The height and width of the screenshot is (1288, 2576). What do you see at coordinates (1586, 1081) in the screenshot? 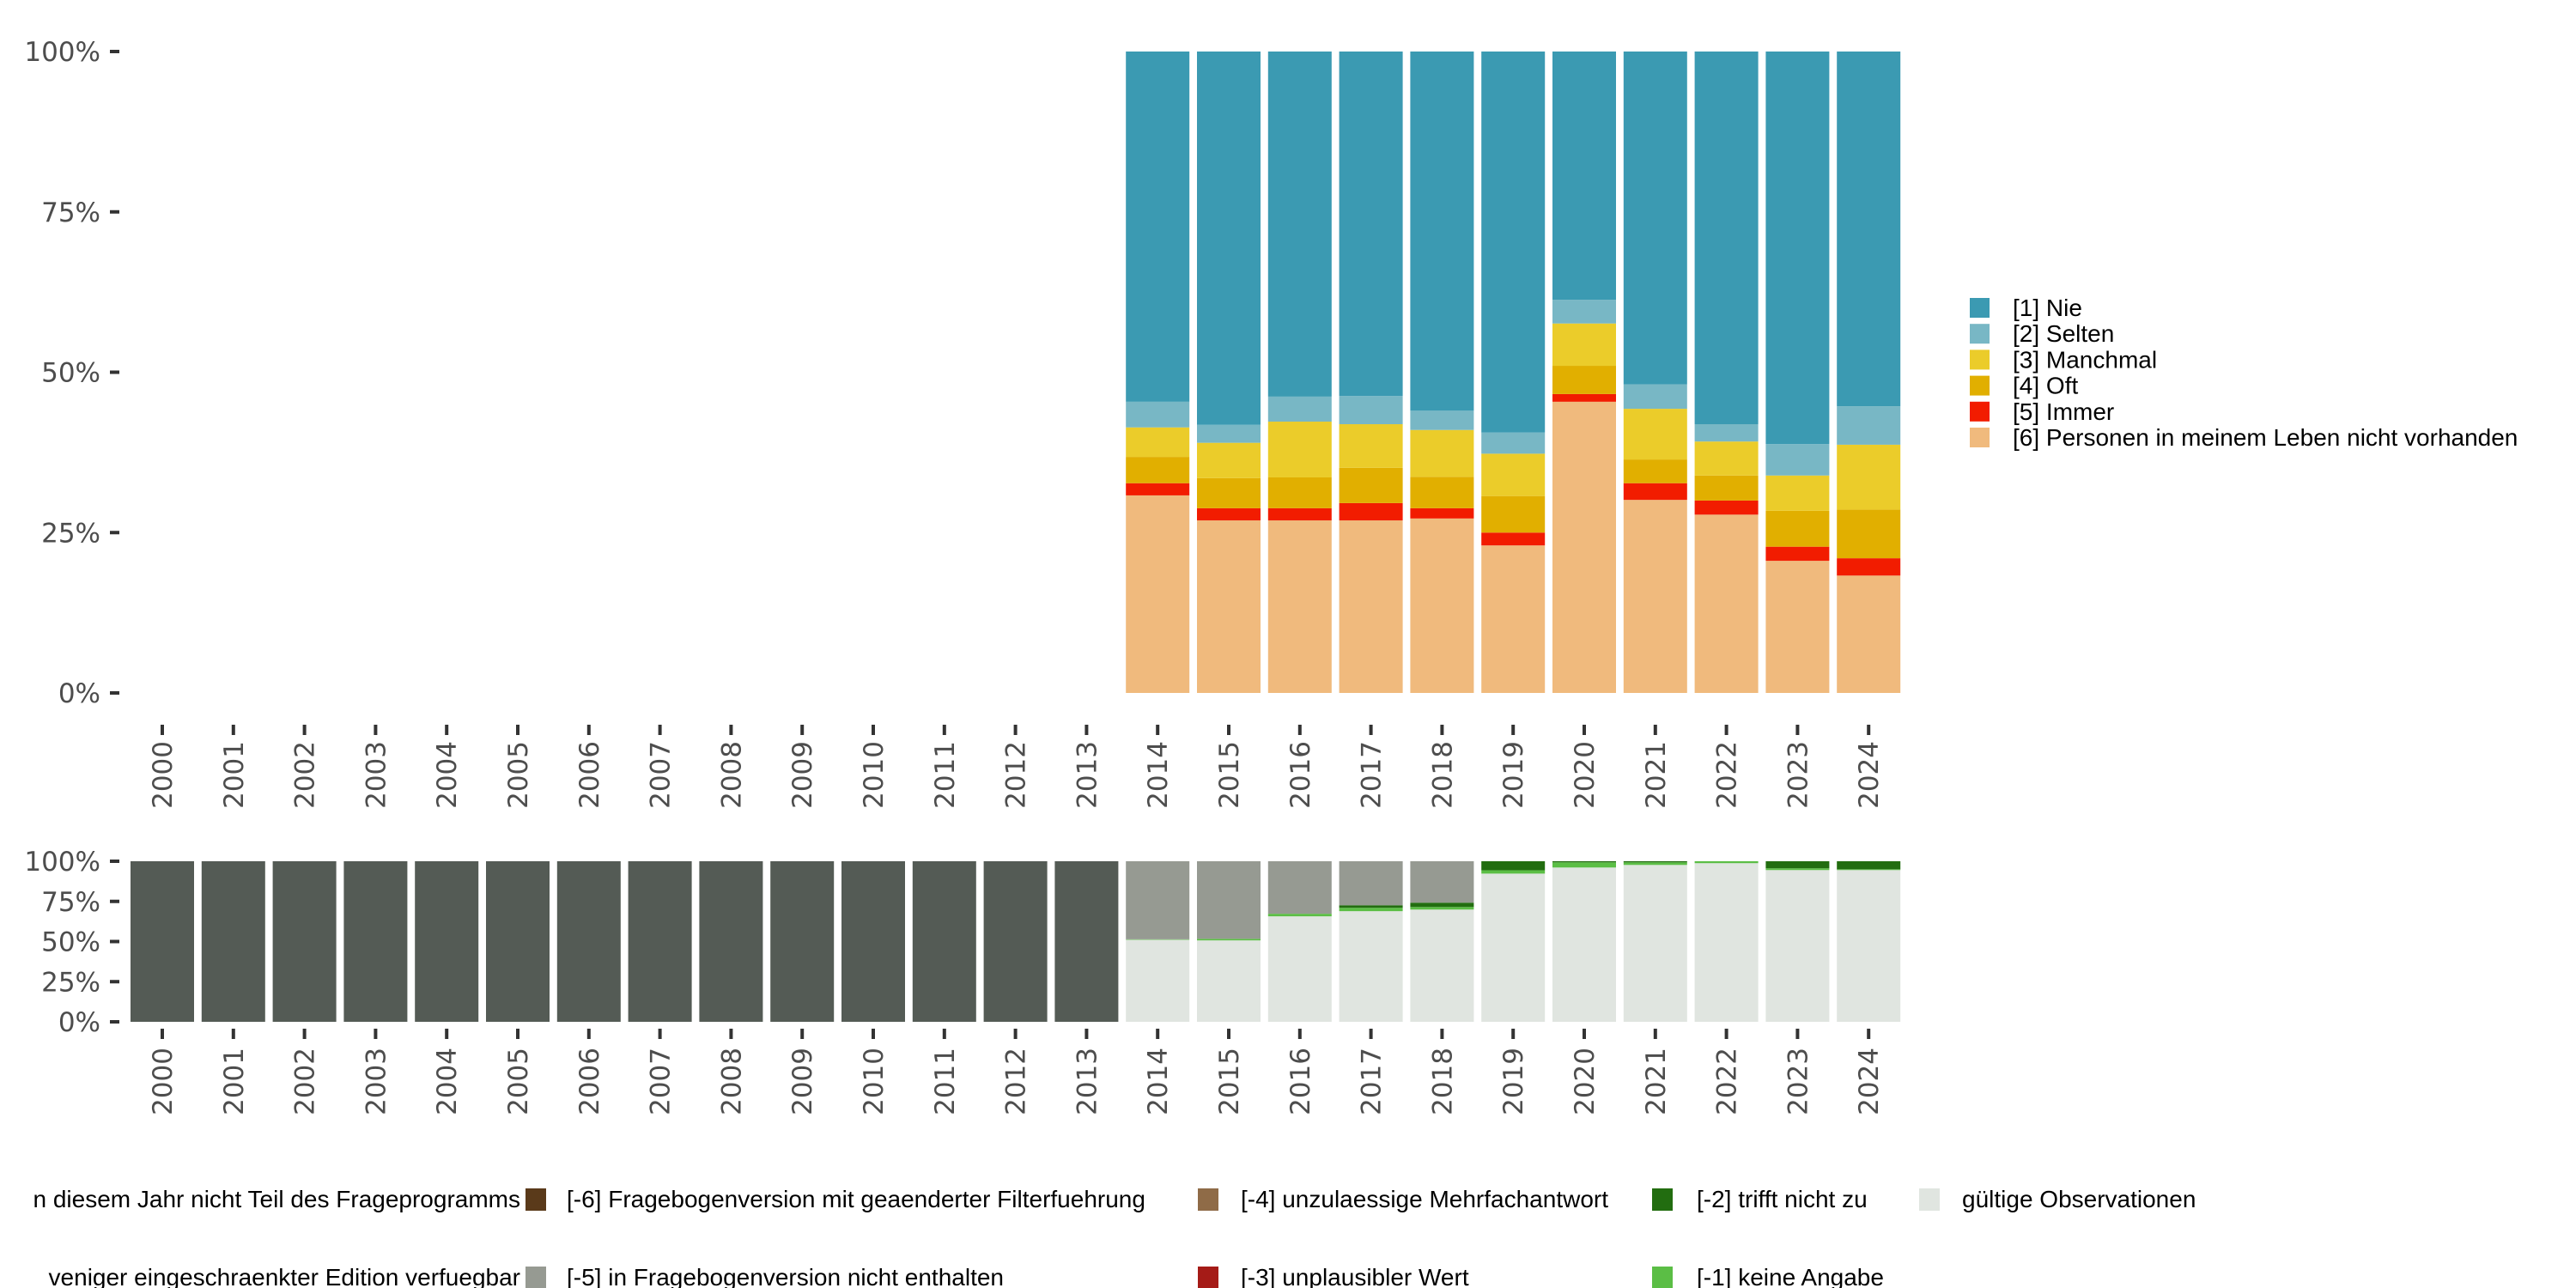
I see `x-tick-label: 2020` at bounding box center [1586, 1081].